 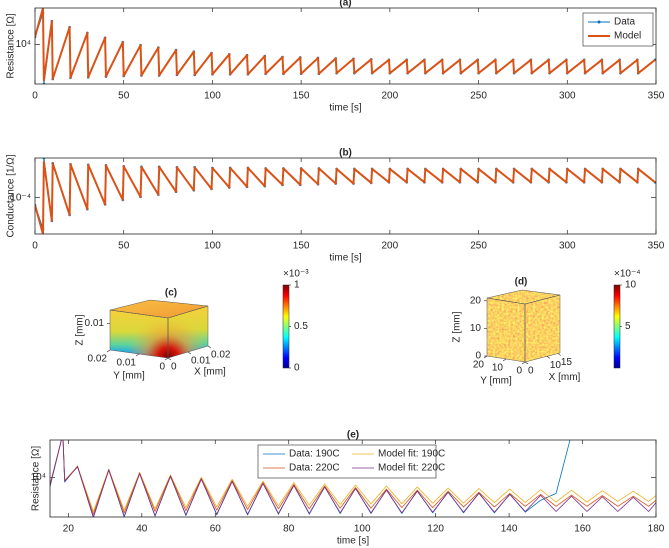 What do you see at coordinates (201, 361) in the screenshot?
I see `x-tick-label: 0.01` at bounding box center [201, 361].